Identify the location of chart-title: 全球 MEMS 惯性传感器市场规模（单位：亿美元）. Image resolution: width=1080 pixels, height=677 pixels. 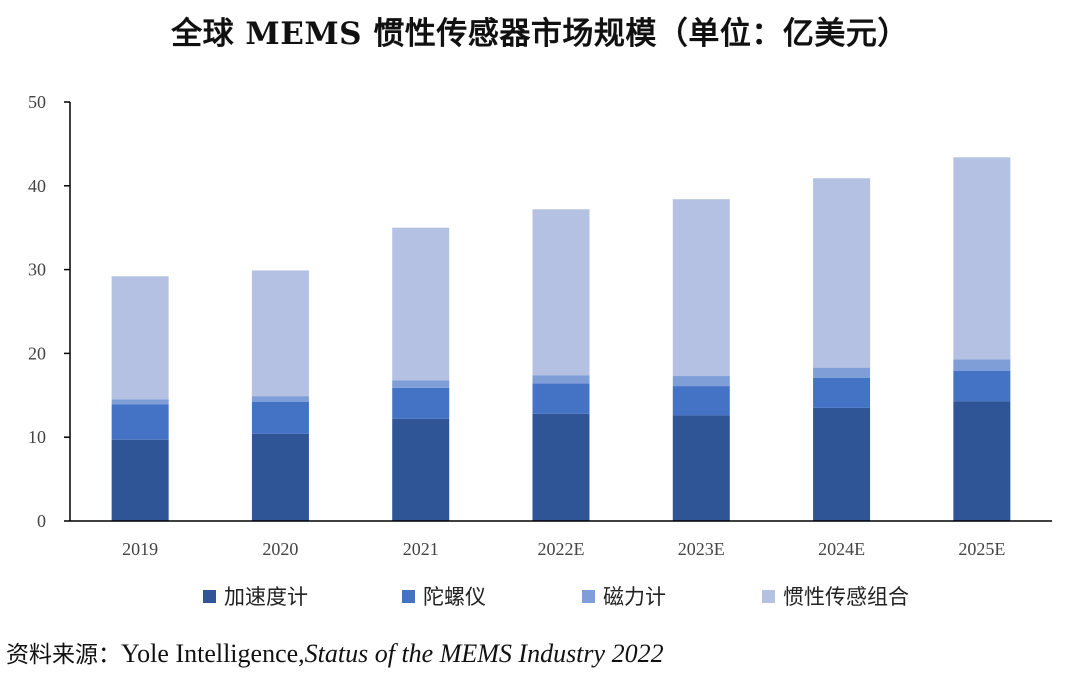
(540, 34).